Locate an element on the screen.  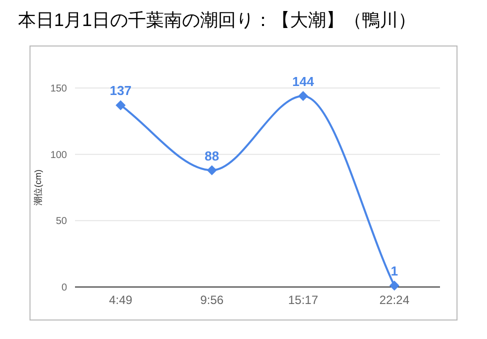
y-tick-label: 100 is located at coordinates (59, 155).